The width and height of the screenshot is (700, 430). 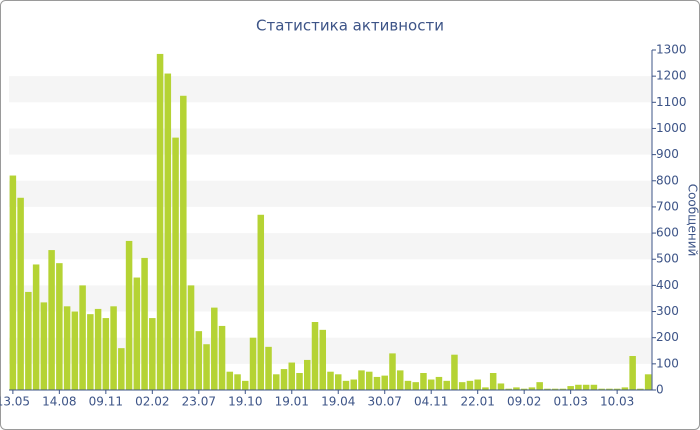 I want to click on x-tick-label: 10.03, so click(x=617, y=402).